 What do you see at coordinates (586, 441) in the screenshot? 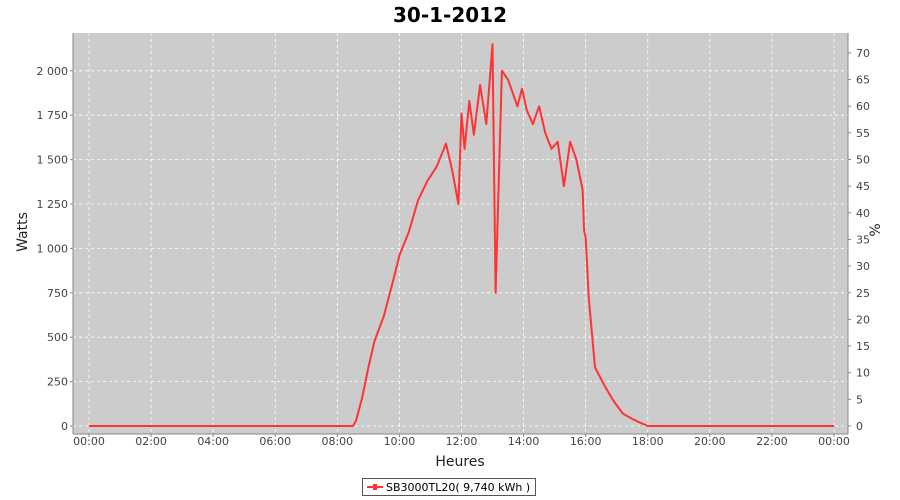
I see `x-tick-label: 16:00` at bounding box center [586, 441].